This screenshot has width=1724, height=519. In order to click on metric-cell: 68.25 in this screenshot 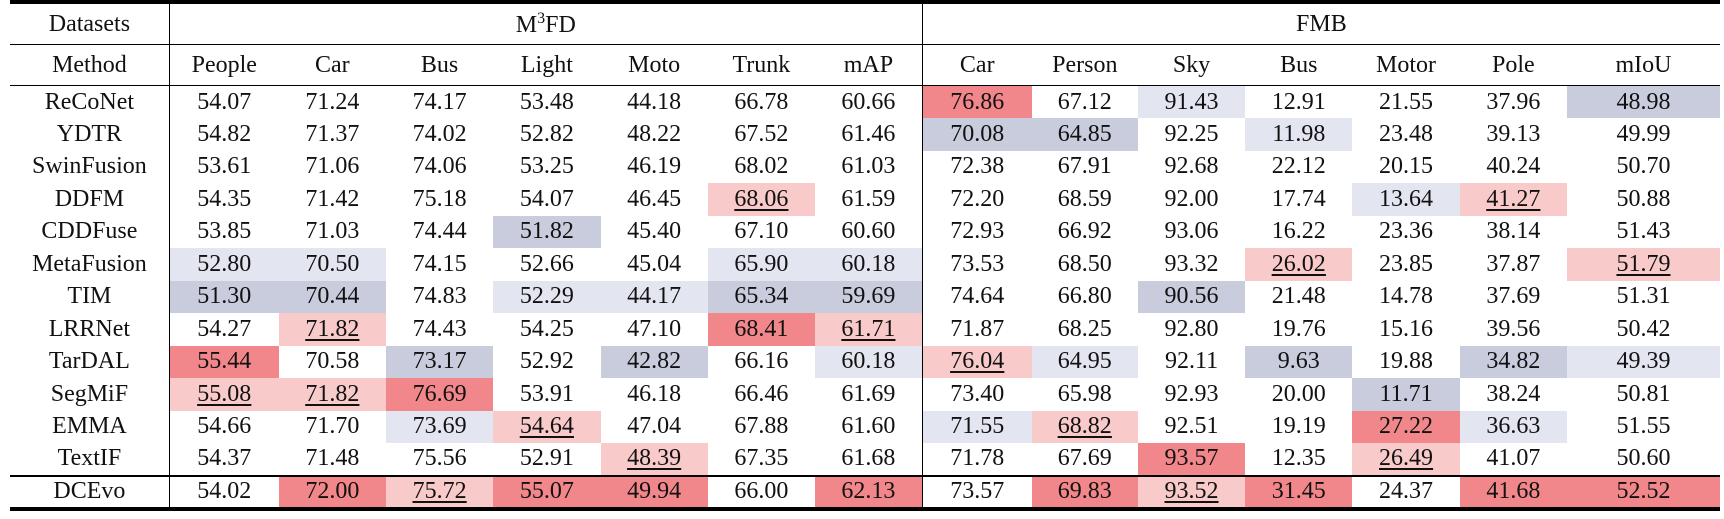, I will do `click(1085, 329)`.